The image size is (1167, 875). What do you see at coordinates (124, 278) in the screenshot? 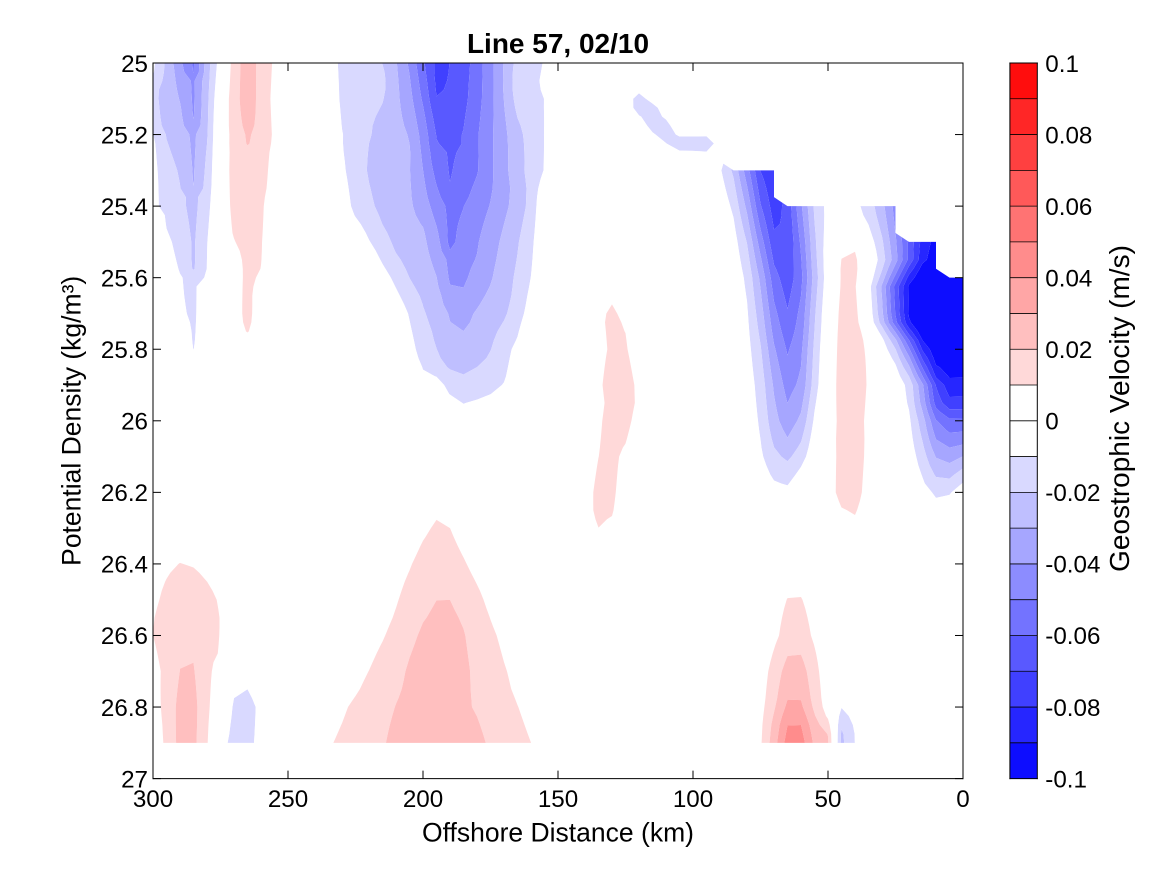
I see `svg-text: 25.6` at bounding box center [124, 278].